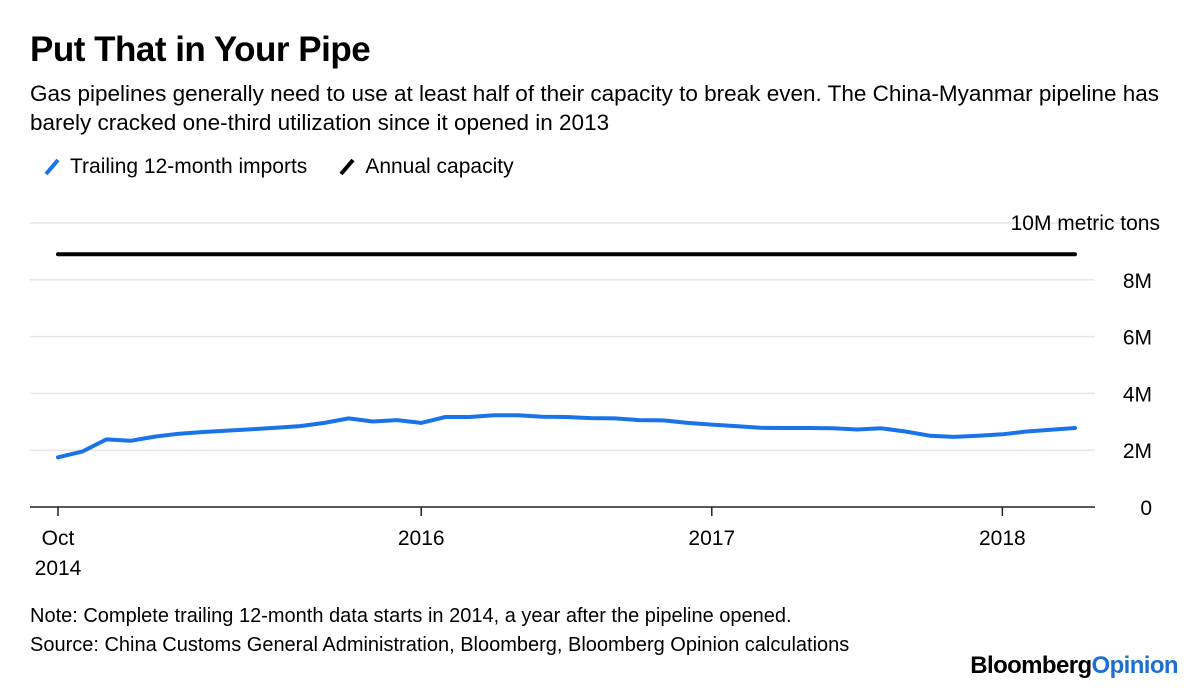 The width and height of the screenshot is (1200, 697). Describe the element at coordinates (1137, 451) in the screenshot. I see `y-tick-label: 2M` at that location.